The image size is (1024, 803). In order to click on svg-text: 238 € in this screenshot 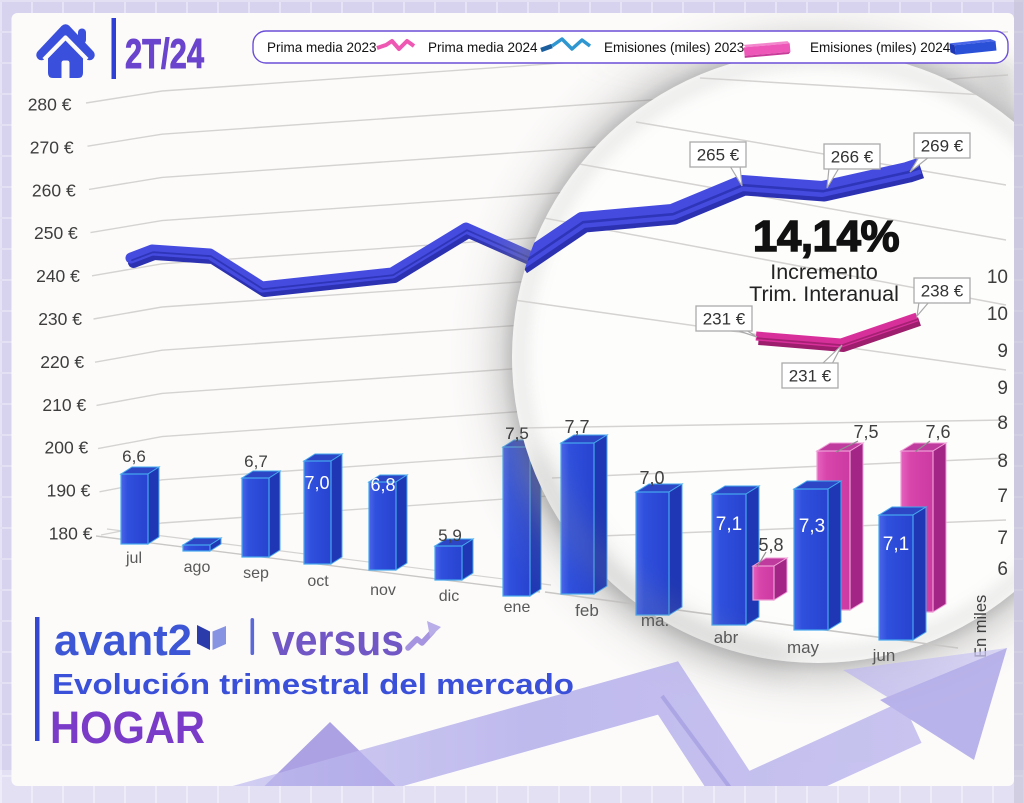, I will do `click(942, 291)`.